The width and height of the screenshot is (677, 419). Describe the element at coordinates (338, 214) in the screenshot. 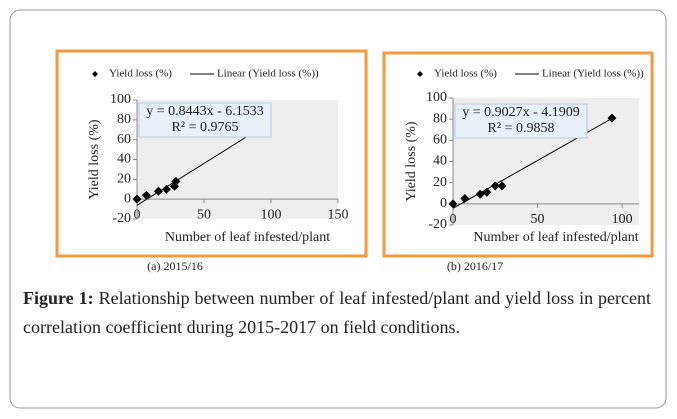

I see `x-tick-label: 150` at that location.